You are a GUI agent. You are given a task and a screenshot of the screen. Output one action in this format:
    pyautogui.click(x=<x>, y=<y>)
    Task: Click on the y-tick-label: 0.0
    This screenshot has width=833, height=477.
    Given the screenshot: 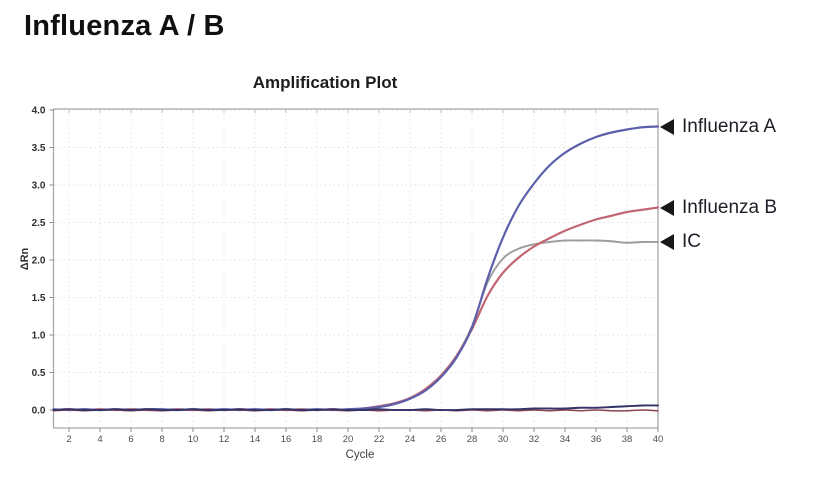 What is the action you would take?
    pyautogui.click(x=39, y=411)
    